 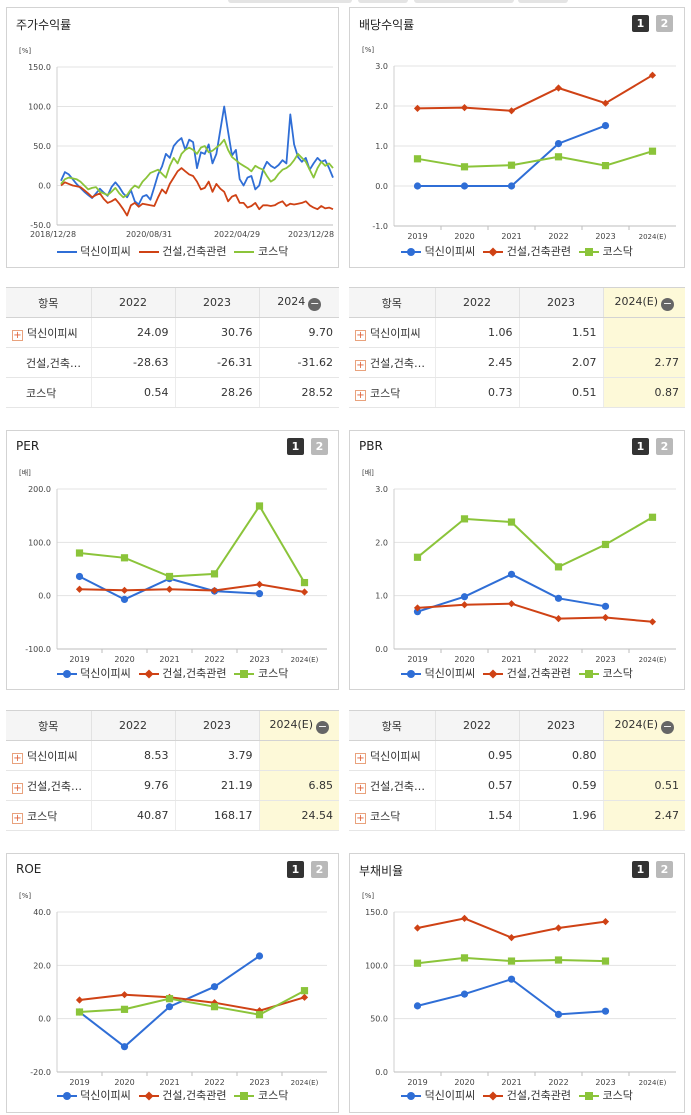 What do you see at coordinates (169, 1082) in the screenshot?
I see `x-tick-label: 2021` at bounding box center [169, 1082].